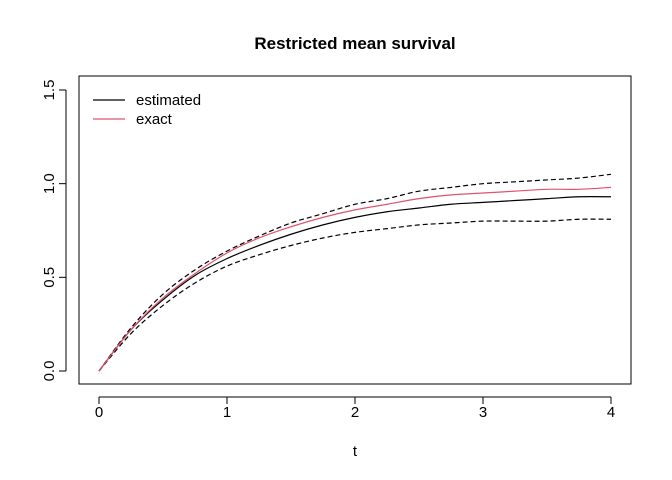 This screenshot has height=480, width=672. Describe the element at coordinates (147, 110) in the screenshot. I see `legend: estimated exact` at that location.